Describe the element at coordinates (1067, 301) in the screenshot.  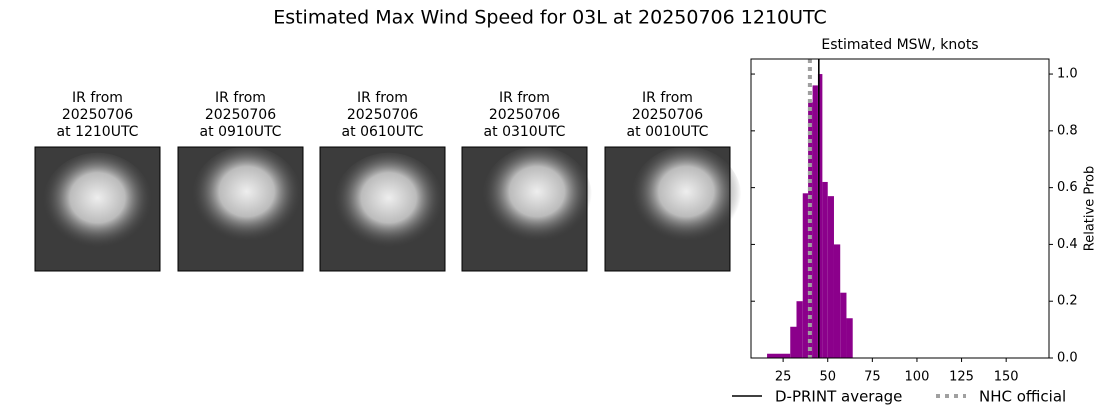
I see `y-tick-label: 0.2` at that location.